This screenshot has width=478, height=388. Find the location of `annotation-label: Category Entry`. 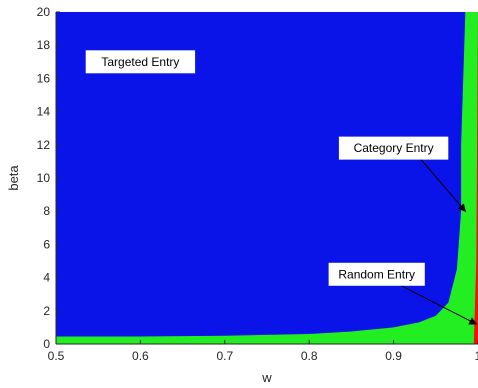

annotation-label: Category Entry is located at coordinates (394, 148).